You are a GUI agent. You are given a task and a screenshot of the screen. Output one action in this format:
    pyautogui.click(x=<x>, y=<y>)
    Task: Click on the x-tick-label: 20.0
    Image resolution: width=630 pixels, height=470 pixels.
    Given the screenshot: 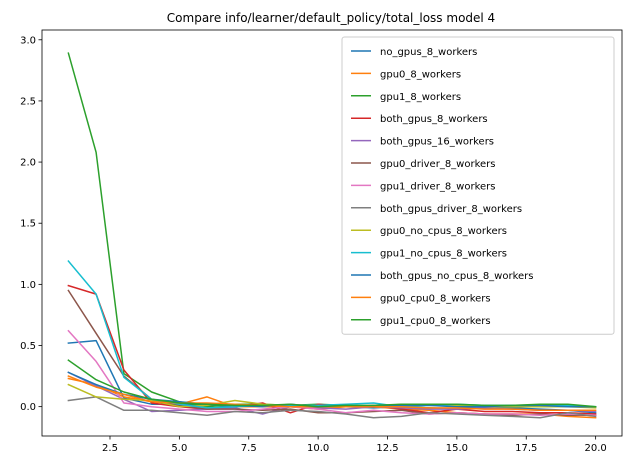 What is the action you would take?
    pyautogui.click(x=596, y=448)
    